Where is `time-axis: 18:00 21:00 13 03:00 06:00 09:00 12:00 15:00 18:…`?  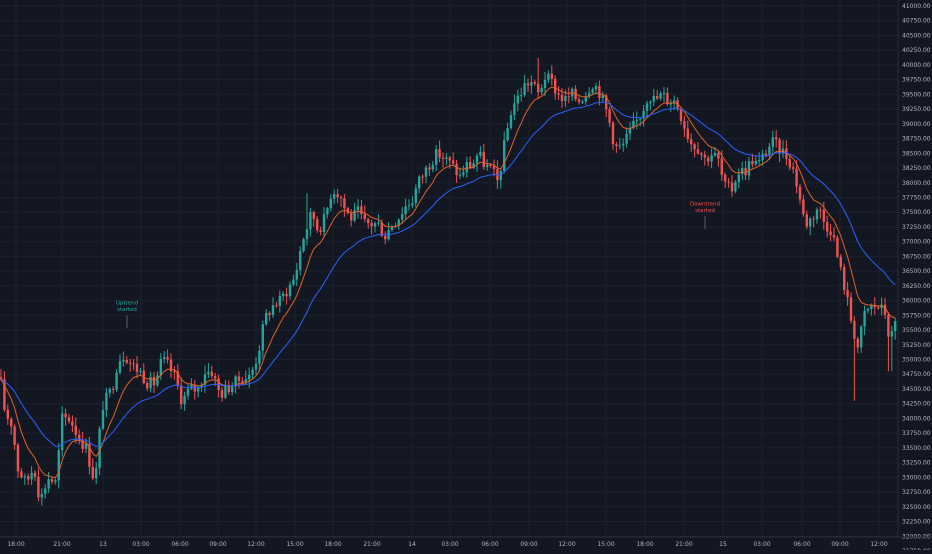 time-axis: 18:00 21:00 13 03:00 06:00 09:00 12:00 15:00 18:… is located at coordinates (466, 542).